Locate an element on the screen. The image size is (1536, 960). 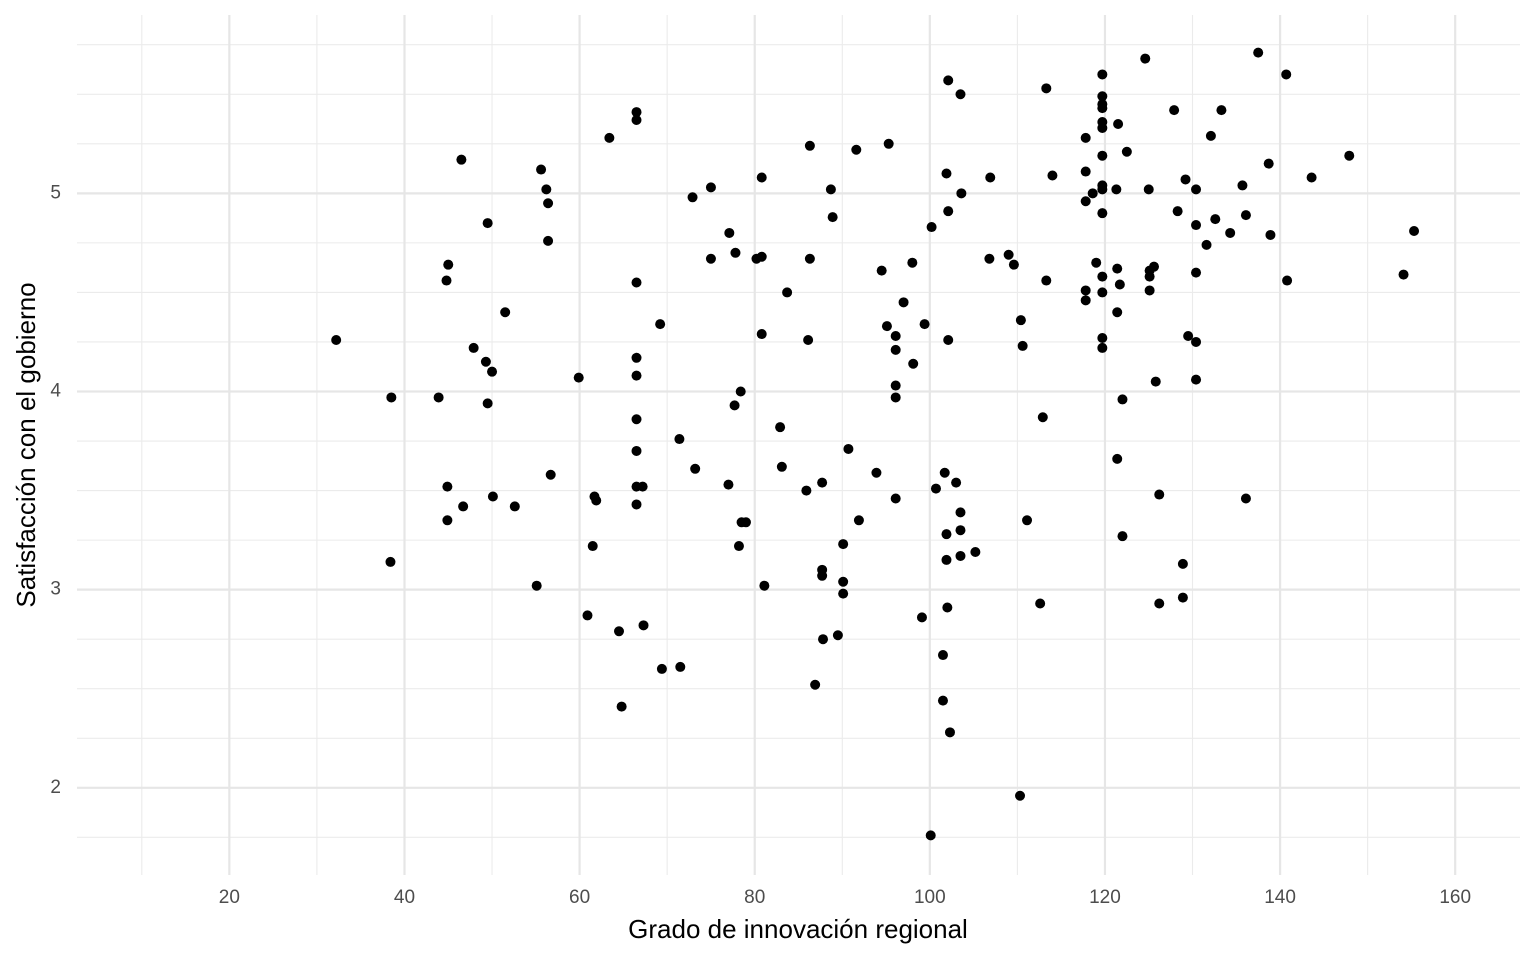
y-tick-label: 3 is located at coordinates (55, 589).